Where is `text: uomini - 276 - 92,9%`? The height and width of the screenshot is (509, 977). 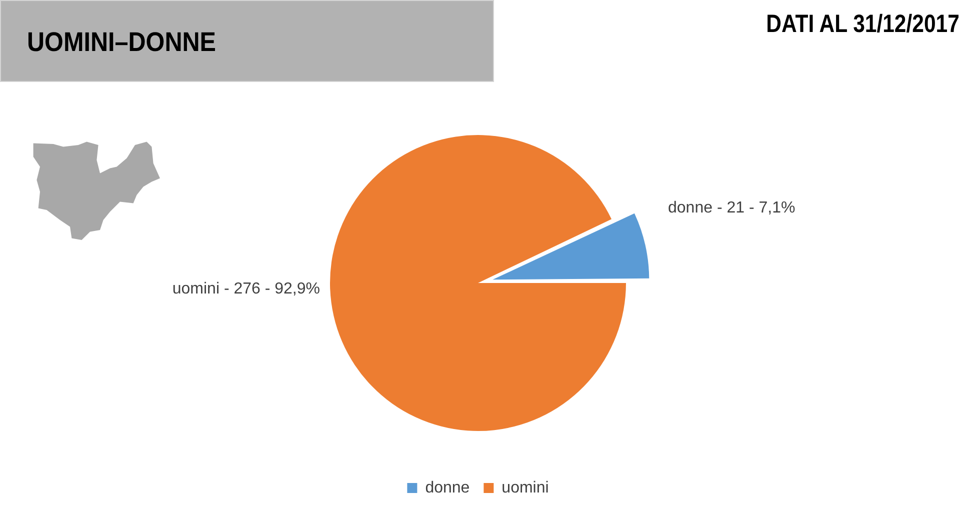
text: uomini - 276 - 92,9% is located at coordinates (246, 289).